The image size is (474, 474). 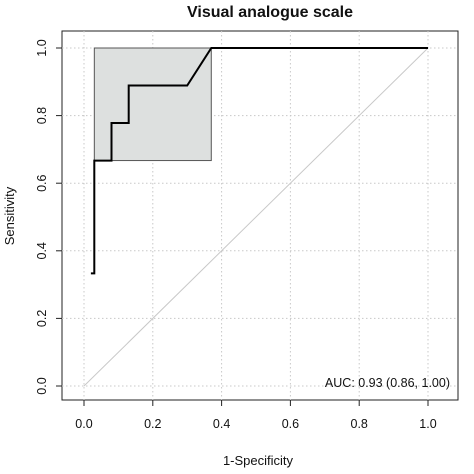 What do you see at coordinates (359, 424) in the screenshot?
I see `x-tick-label: 0.8` at bounding box center [359, 424].